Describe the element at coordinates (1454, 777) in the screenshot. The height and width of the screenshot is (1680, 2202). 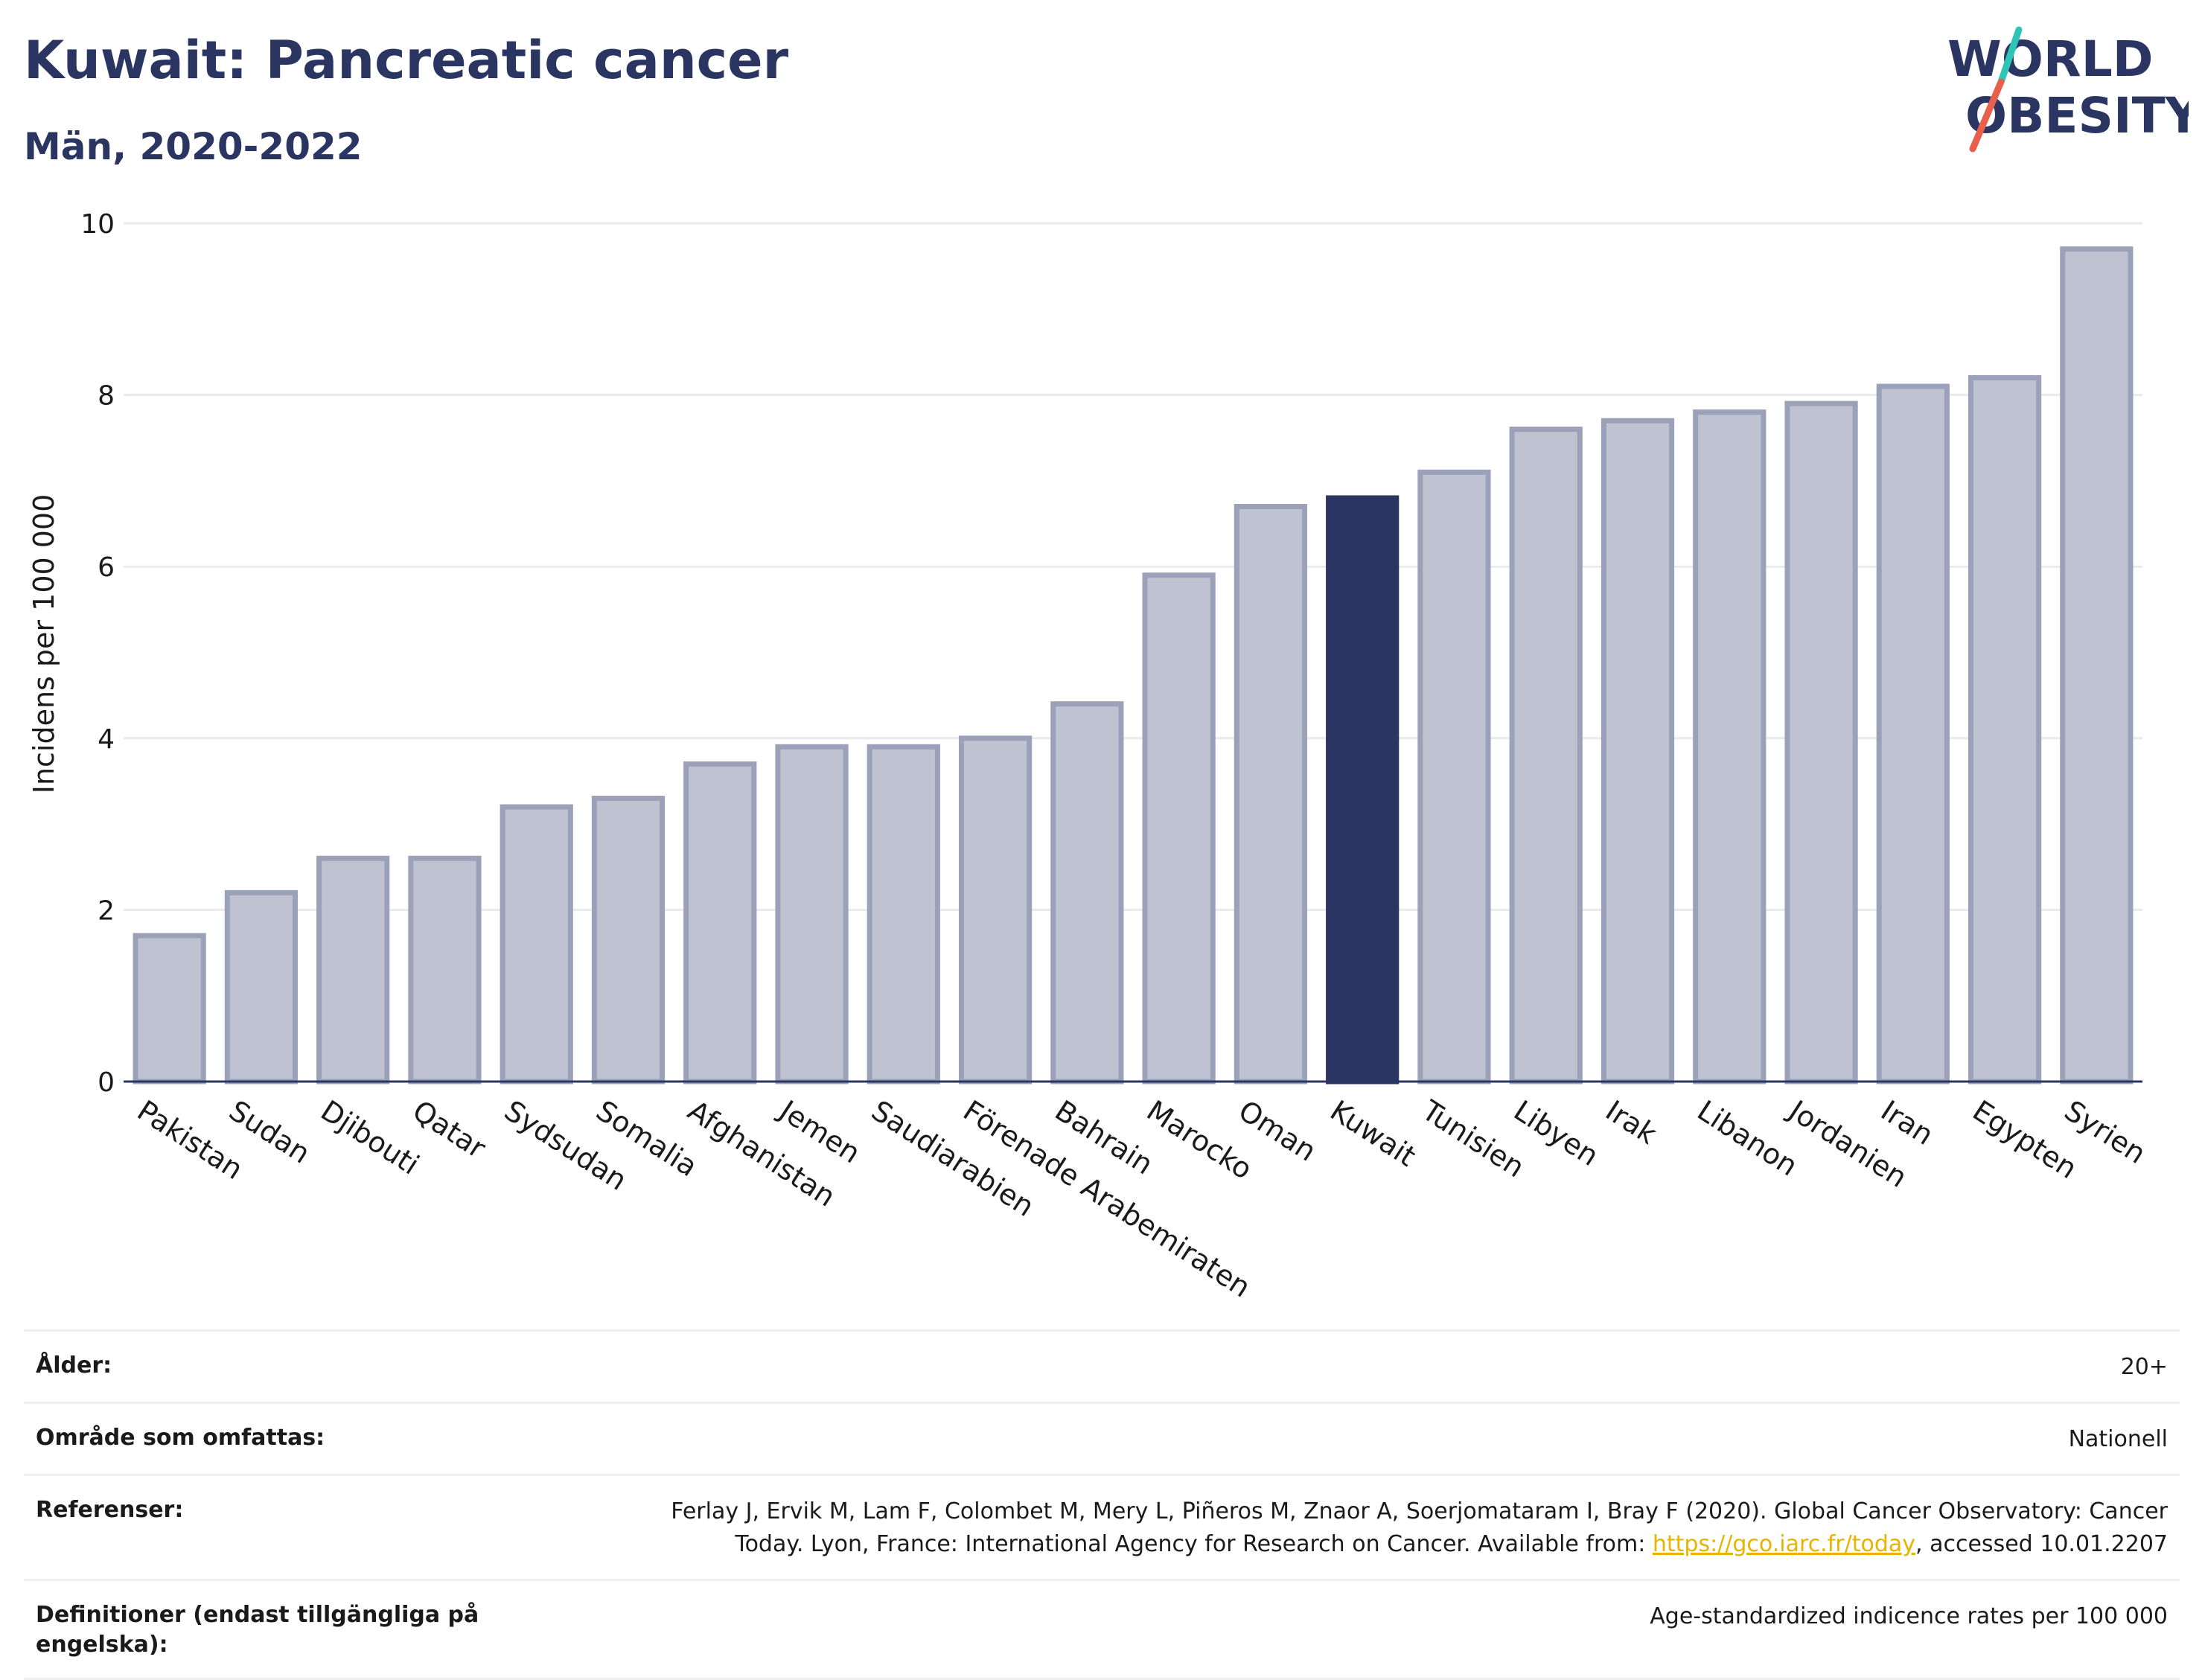
I see `bar-tunisien` at that location.